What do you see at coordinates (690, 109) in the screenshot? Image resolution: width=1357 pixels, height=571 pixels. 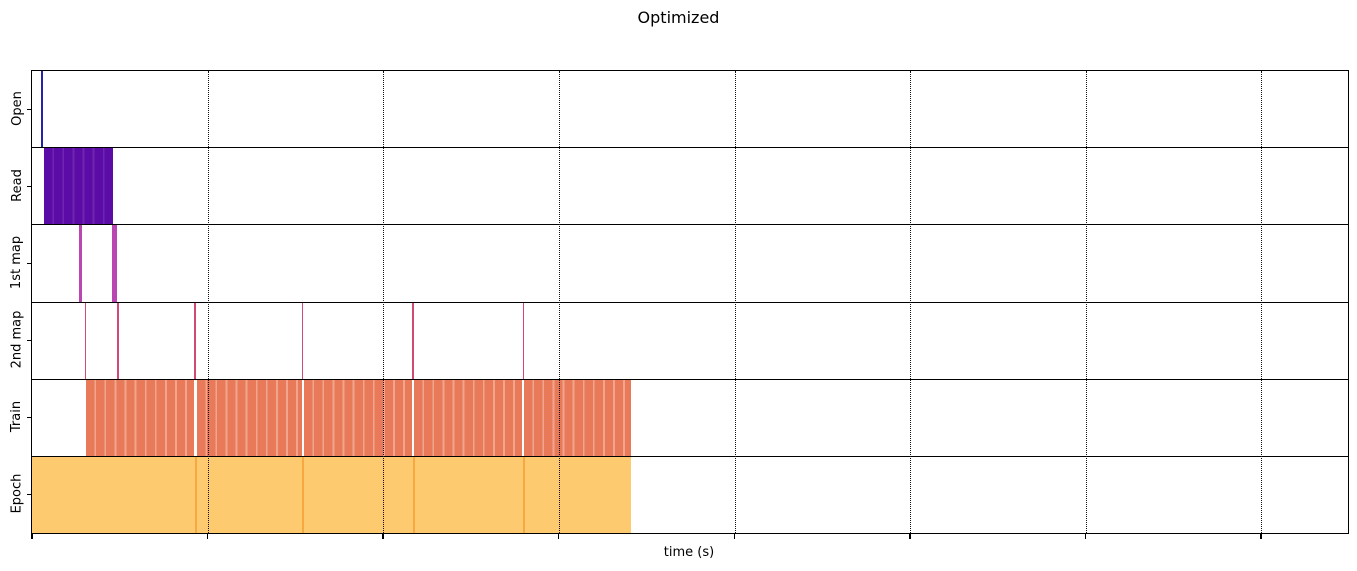 I see `row-open` at bounding box center [690, 109].